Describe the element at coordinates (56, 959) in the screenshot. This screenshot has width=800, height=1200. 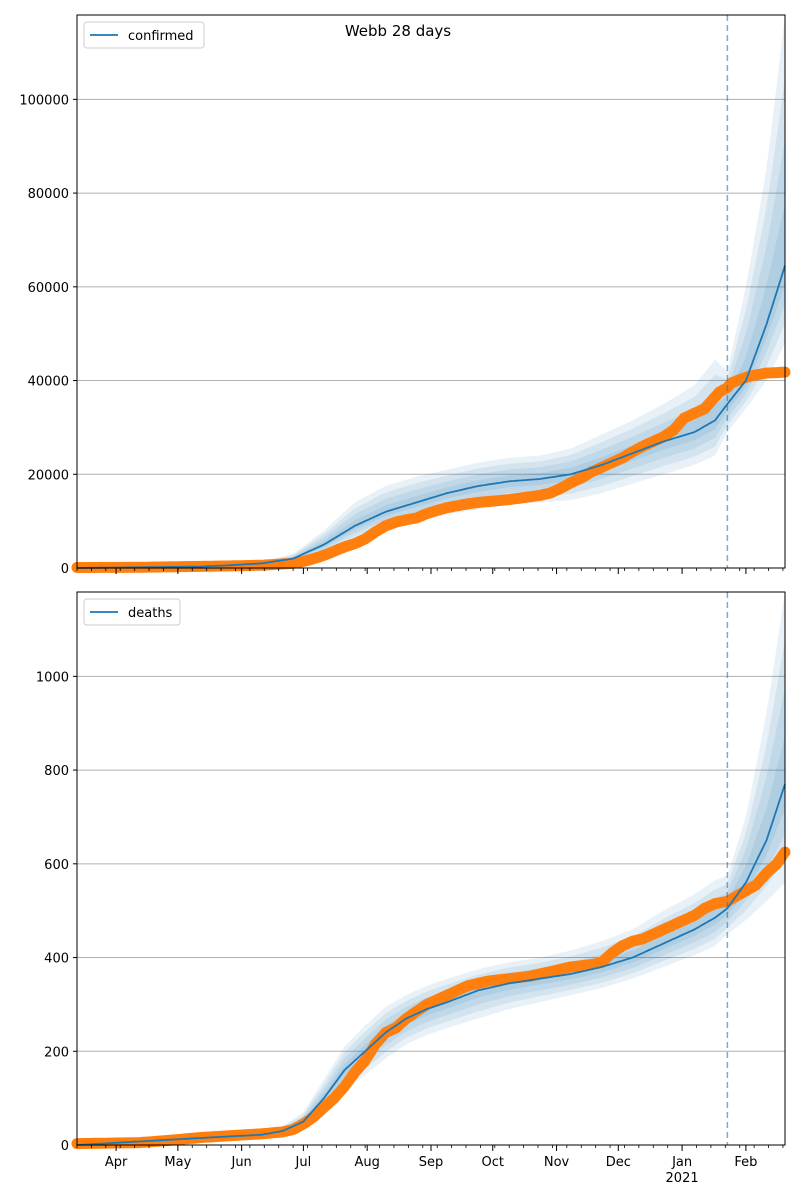
I see `y-tick-label: 400` at that location.